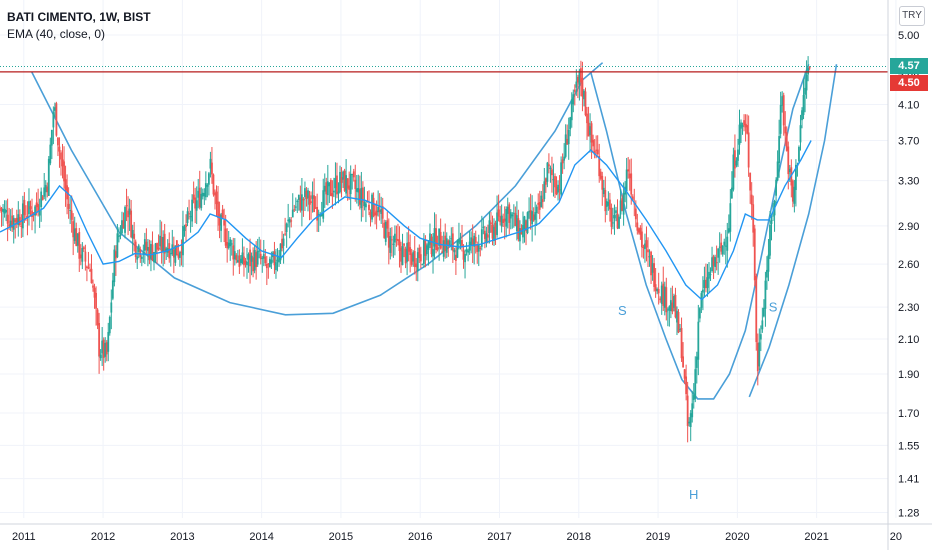 The height and width of the screenshot is (555, 932). What do you see at coordinates (912, 16) in the screenshot?
I see `currency-button: TRY` at bounding box center [912, 16].